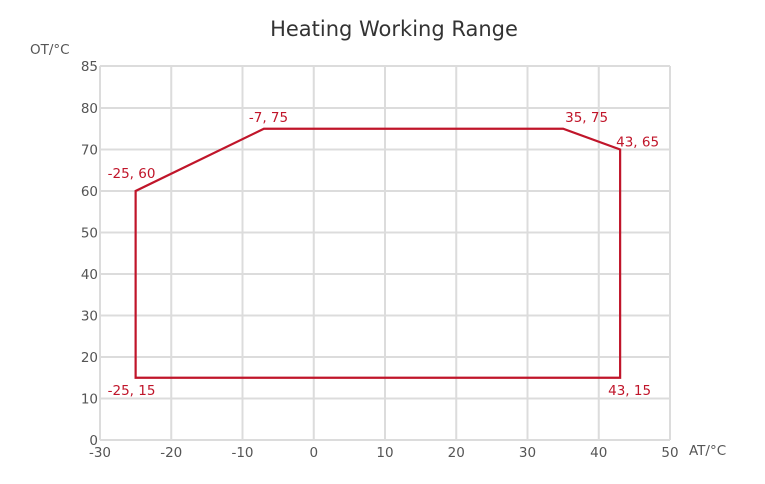 The height and width of the screenshot is (484, 765). I want to click on x-tick-label: 10, so click(384, 453).